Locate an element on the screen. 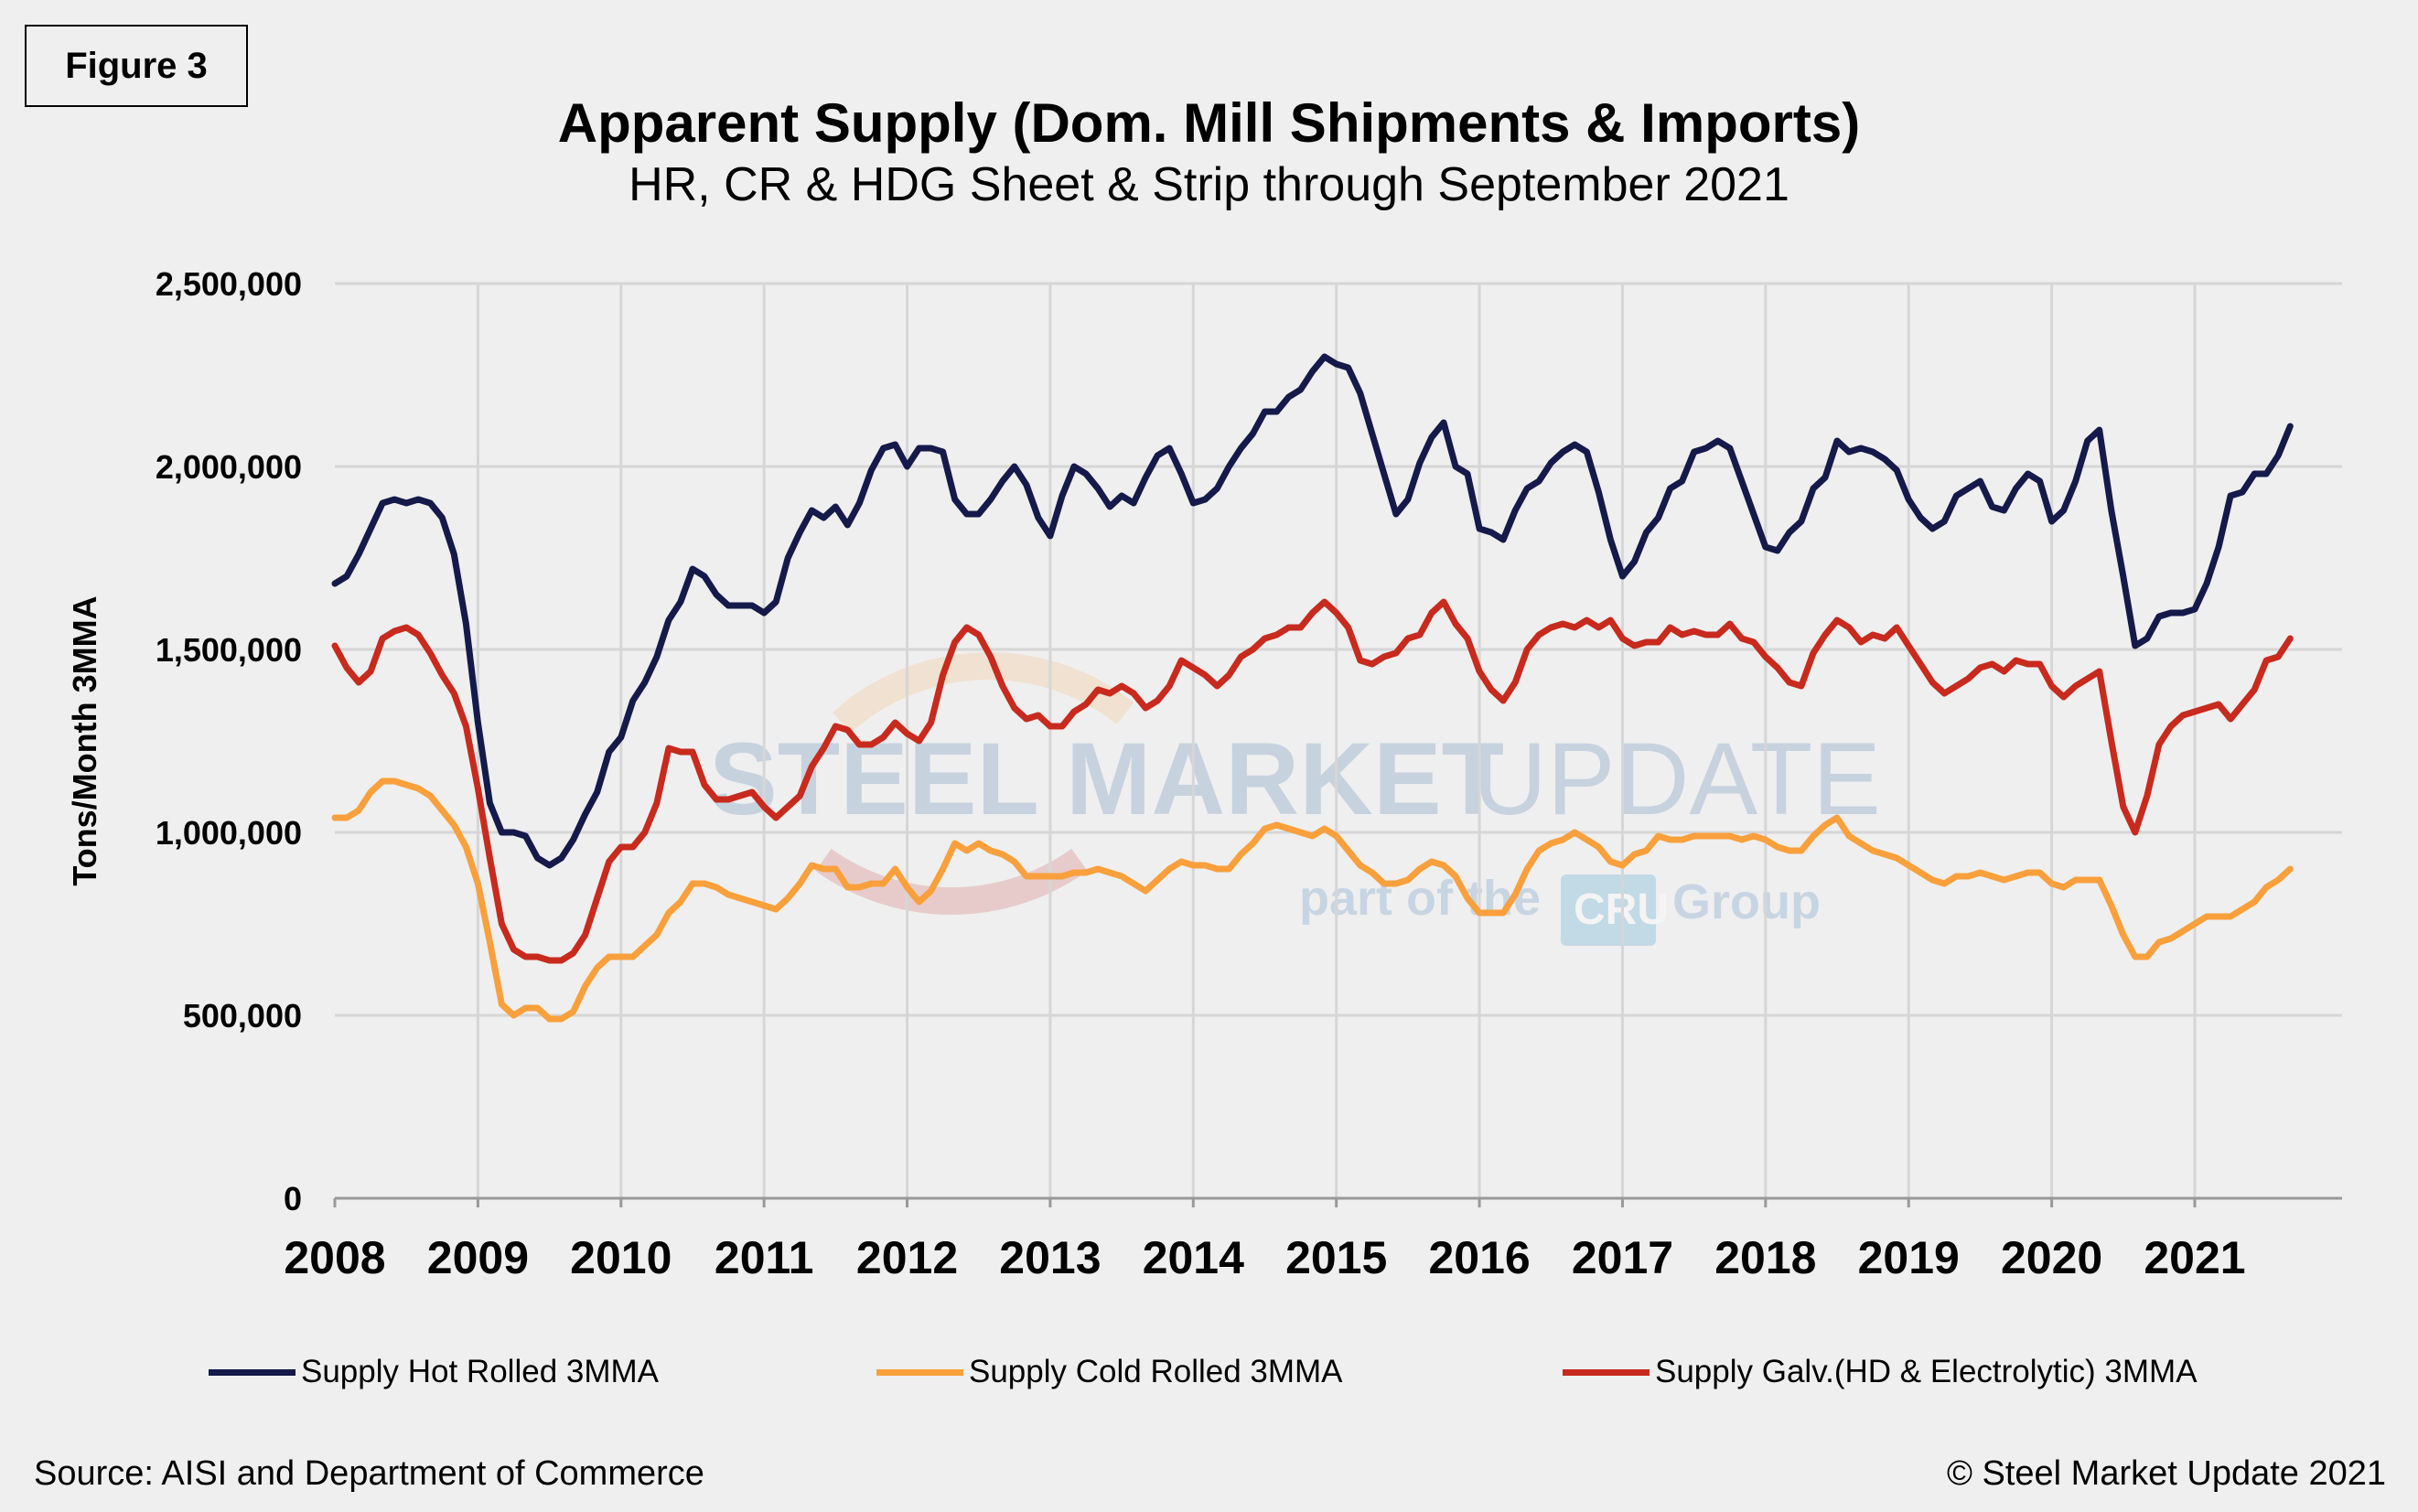 Image resolution: width=2418 pixels, height=1512 pixels. y-tick-label: 0 is located at coordinates (293, 1198).